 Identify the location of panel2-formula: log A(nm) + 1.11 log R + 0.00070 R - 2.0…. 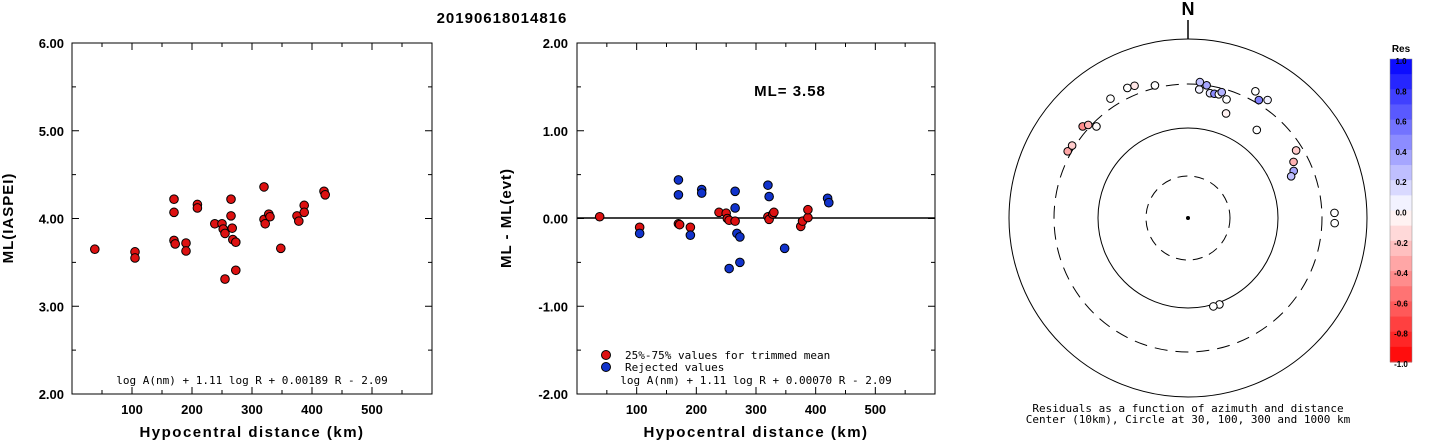
(756, 380).